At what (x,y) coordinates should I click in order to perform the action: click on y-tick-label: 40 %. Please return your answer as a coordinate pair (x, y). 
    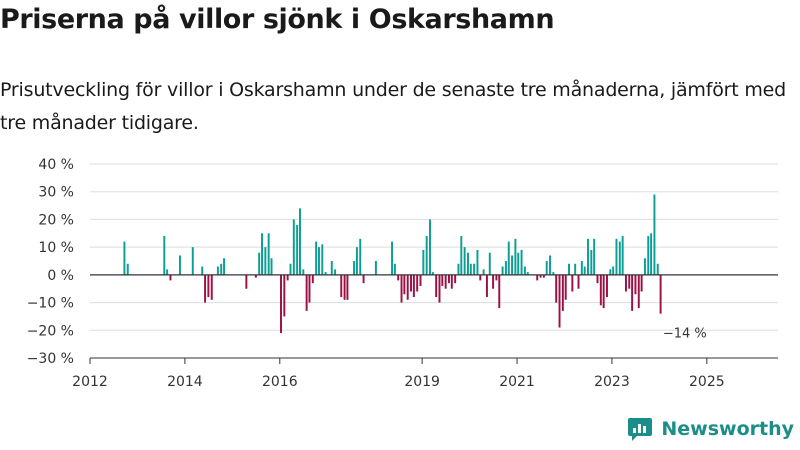
    Looking at the image, I should click on (56, 165).